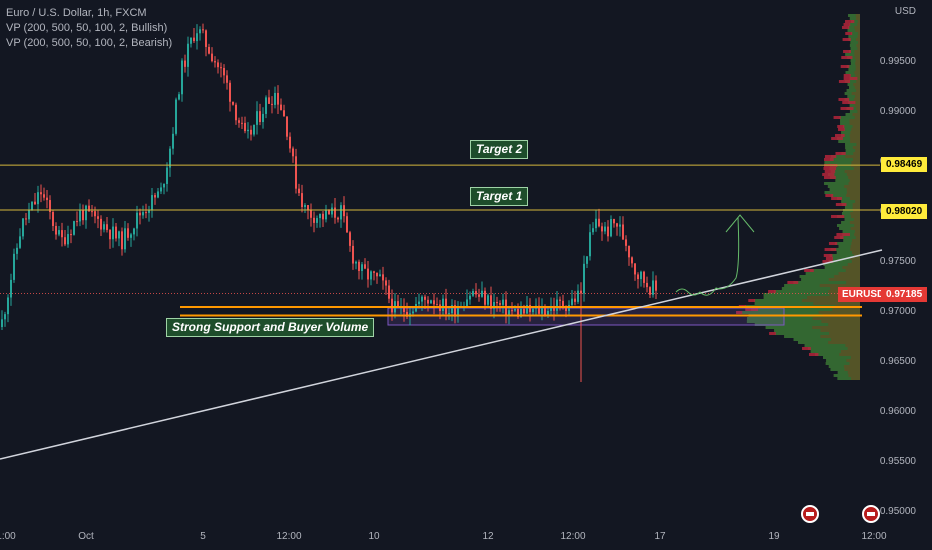 The image size is (932, 550). Describe the element at coordinates (89, 43) in the screenshot. I see `legend-indicator-bearish: VP (200, 500, 50, 100, 2, Bearish)` at that location.